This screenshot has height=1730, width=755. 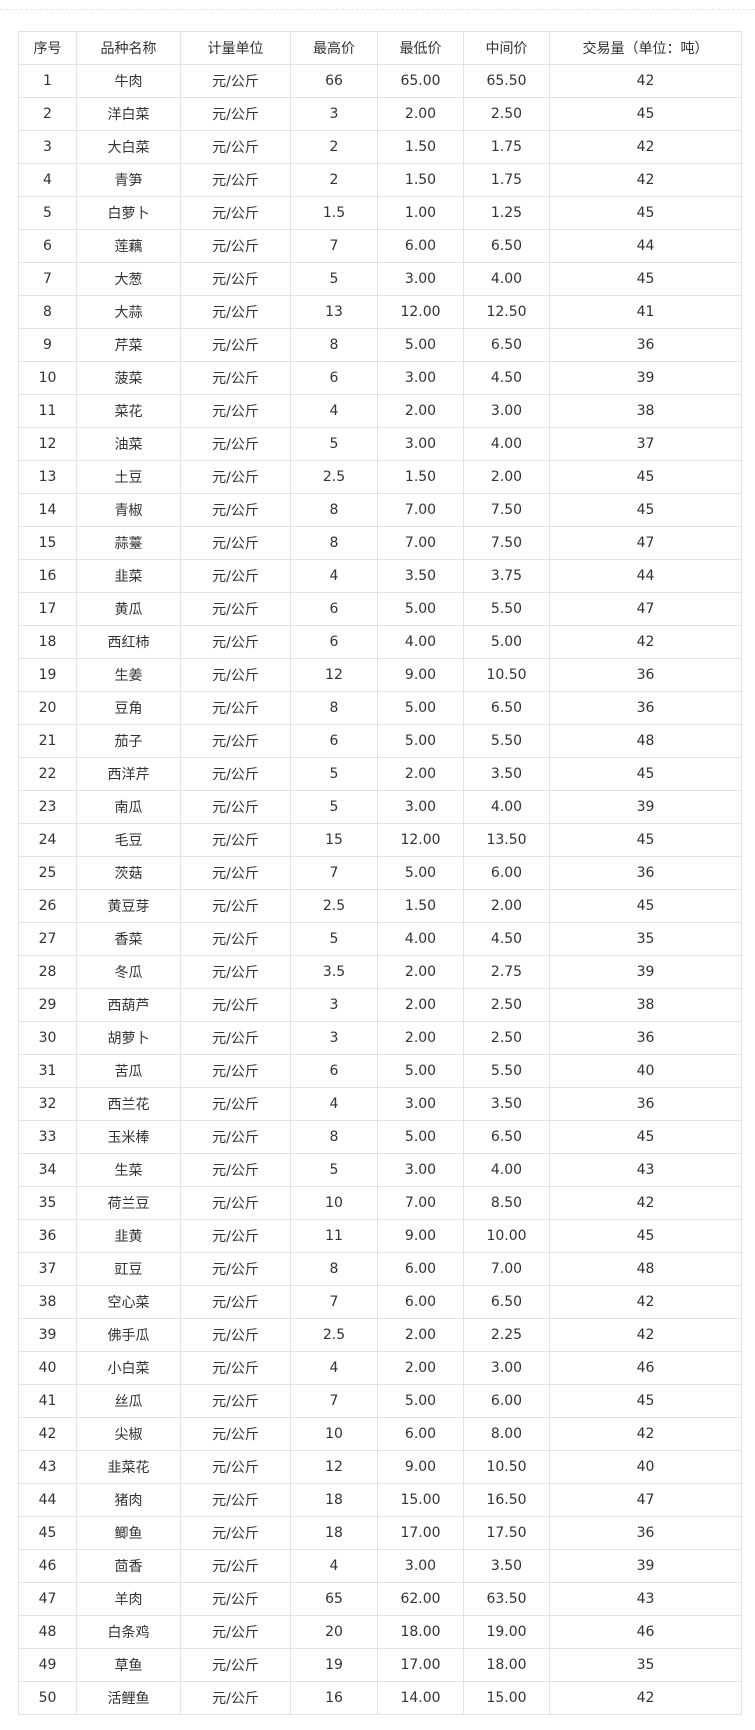 What do you see at coordinates (47, 81) in the screenshot?
I see `cell-index: 1` at bounding box center [47, 81].